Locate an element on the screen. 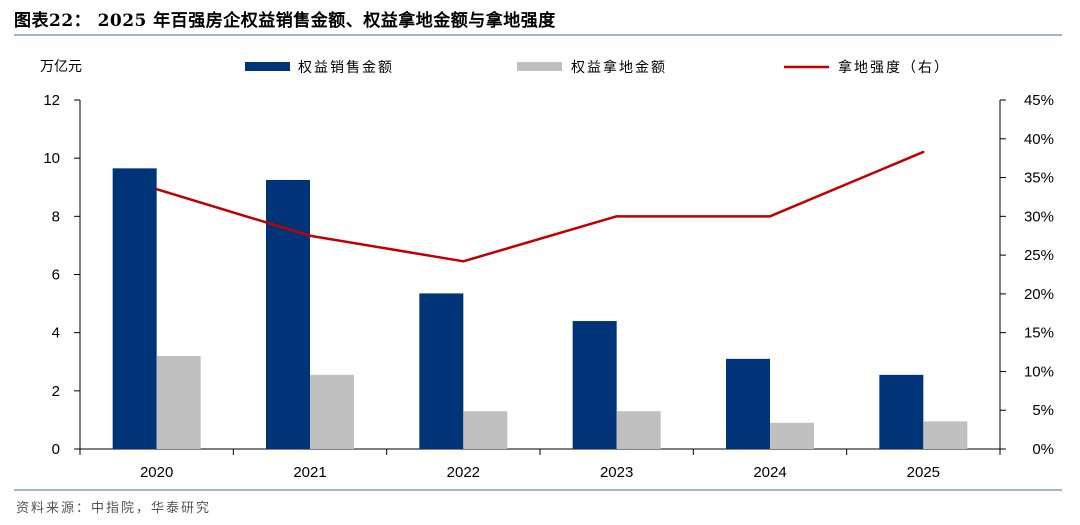 The height and width of the screenshot is (525, 1080). y-left-tick-label: 2 is located at coordinates (56, 391).